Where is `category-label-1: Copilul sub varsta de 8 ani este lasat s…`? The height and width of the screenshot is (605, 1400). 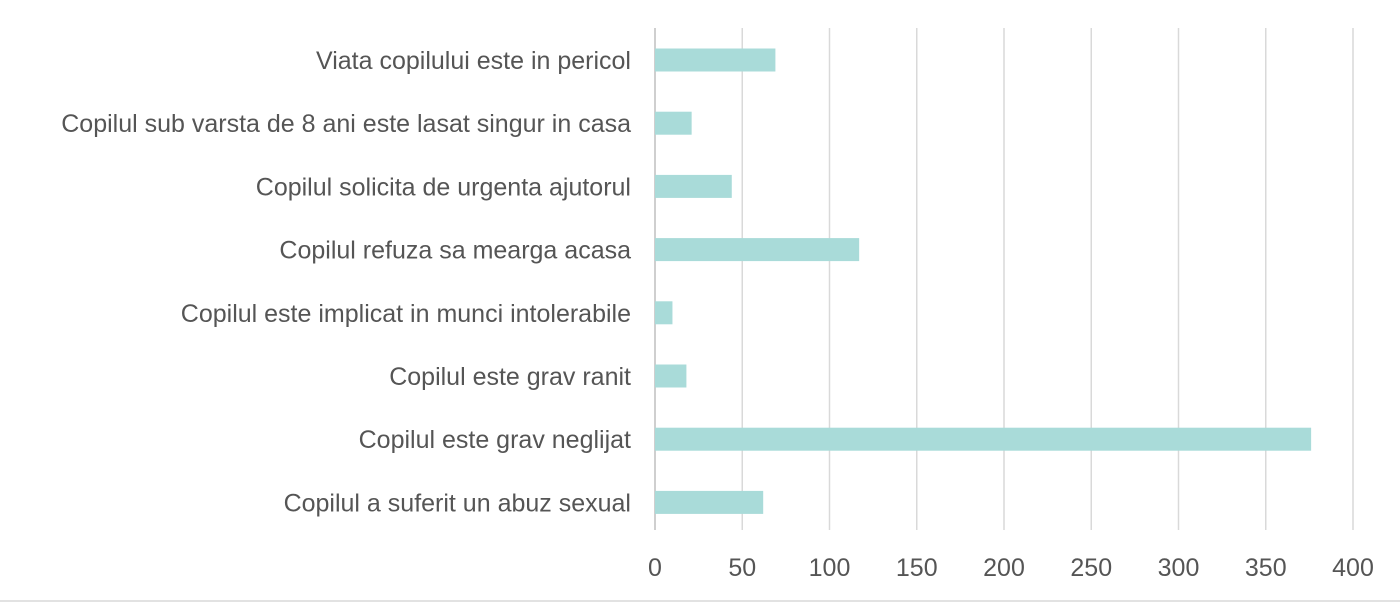
category-label-1: Copilul sub varsta de 8 ani este lasat s… is located at coordinates (346, 124).